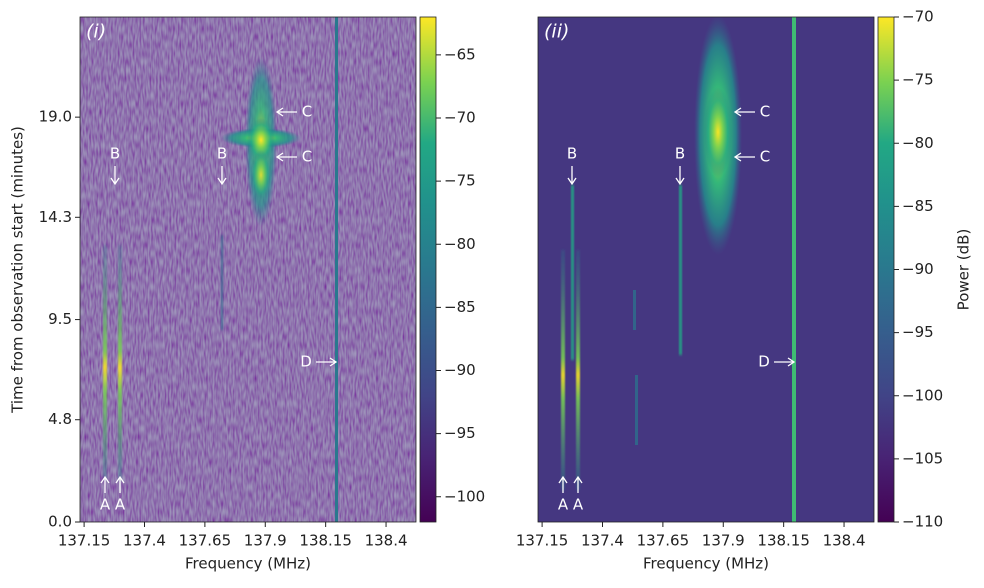 The image size is (984, 588). I want to click on colorbar-tick-label: −110, so click(922, 522).